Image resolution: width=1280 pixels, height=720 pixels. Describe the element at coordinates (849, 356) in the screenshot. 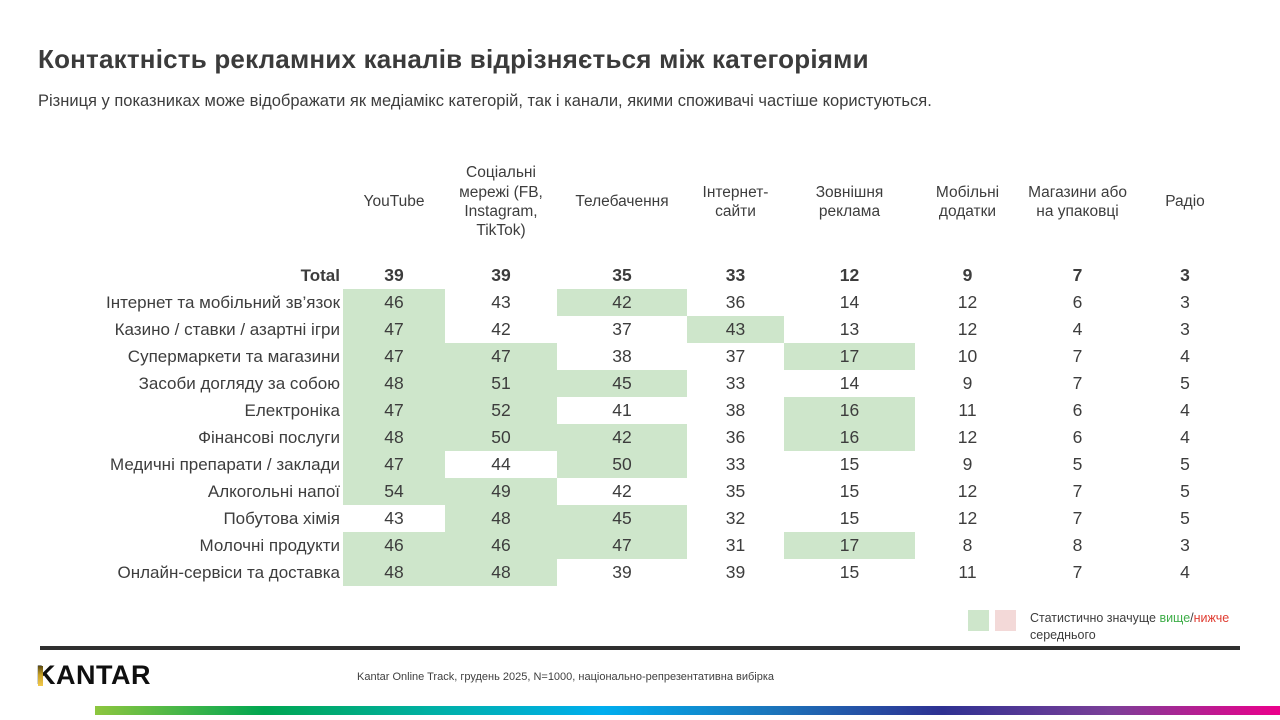

I see `value-cell: 17` at that location.